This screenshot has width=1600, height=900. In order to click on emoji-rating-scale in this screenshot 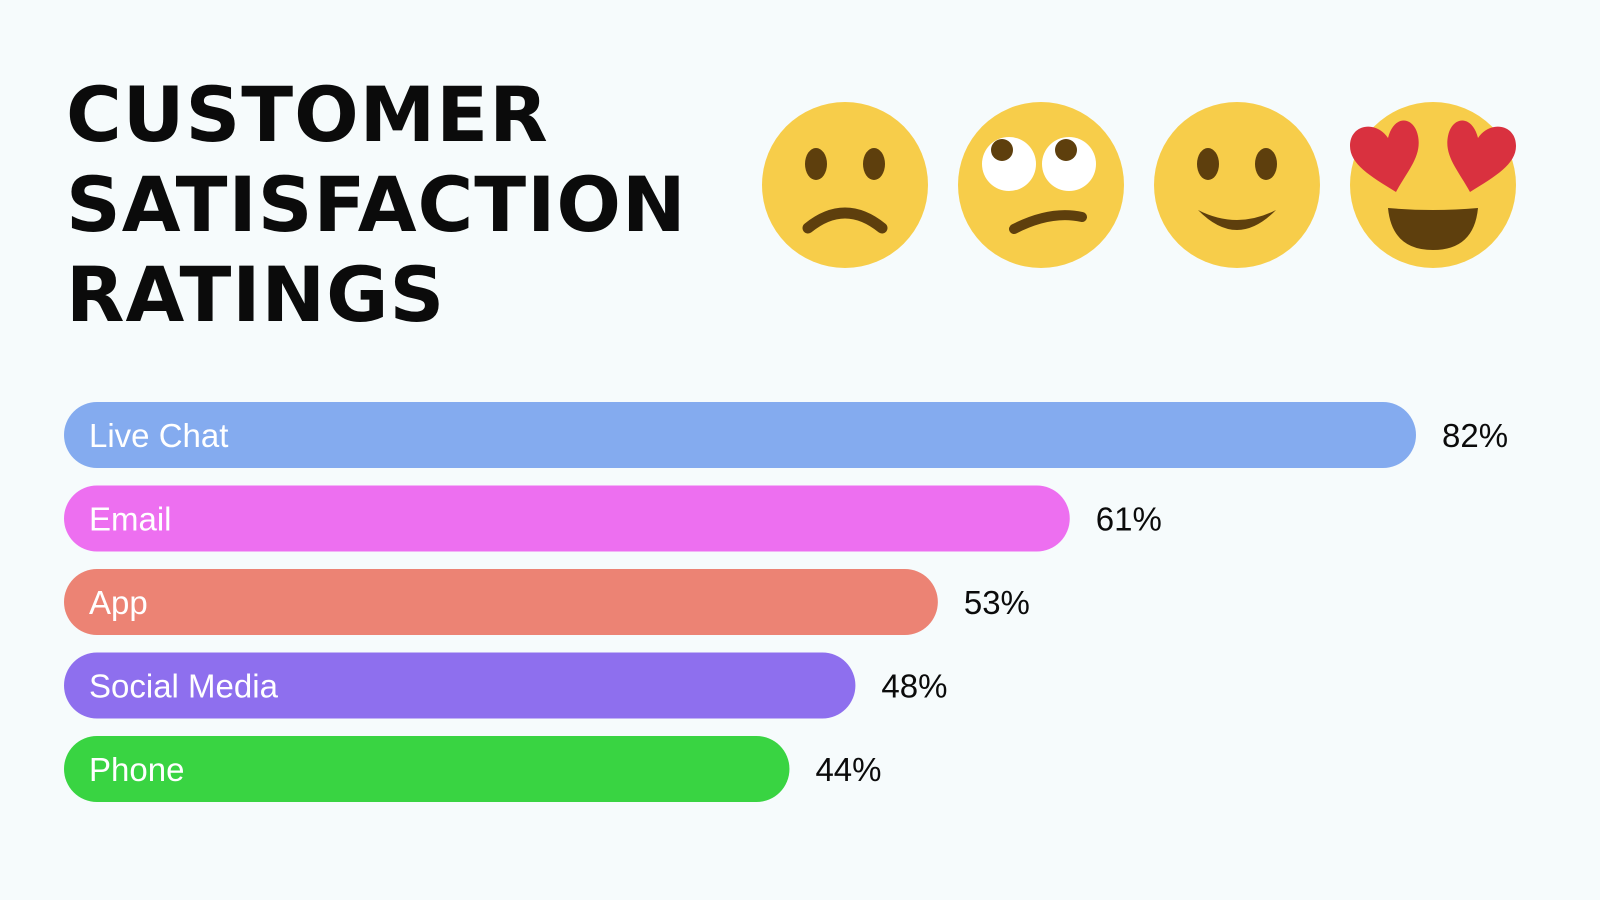, I will do `click(1150, 190)`.